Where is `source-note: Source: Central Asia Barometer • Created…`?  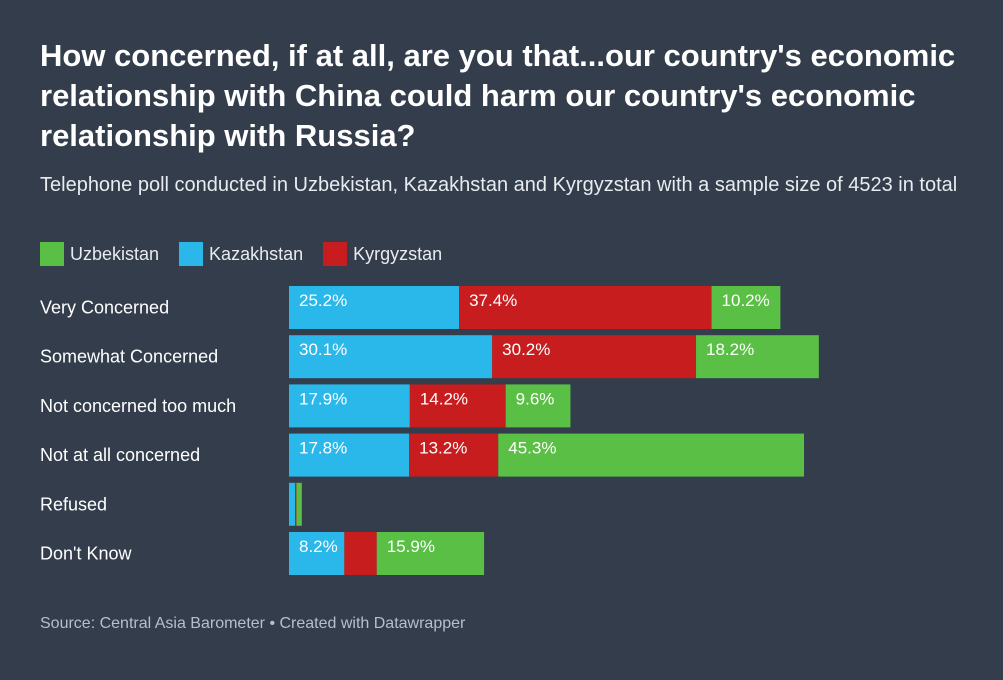 source-note: Source: Central Asia Barometer • Created… is located at coordinates (253, 623).